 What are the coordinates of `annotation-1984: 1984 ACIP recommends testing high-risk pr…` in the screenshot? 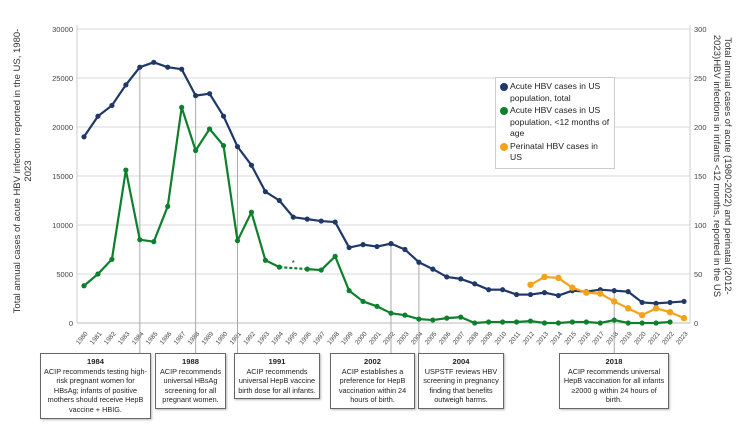 It's located at (95, 386).